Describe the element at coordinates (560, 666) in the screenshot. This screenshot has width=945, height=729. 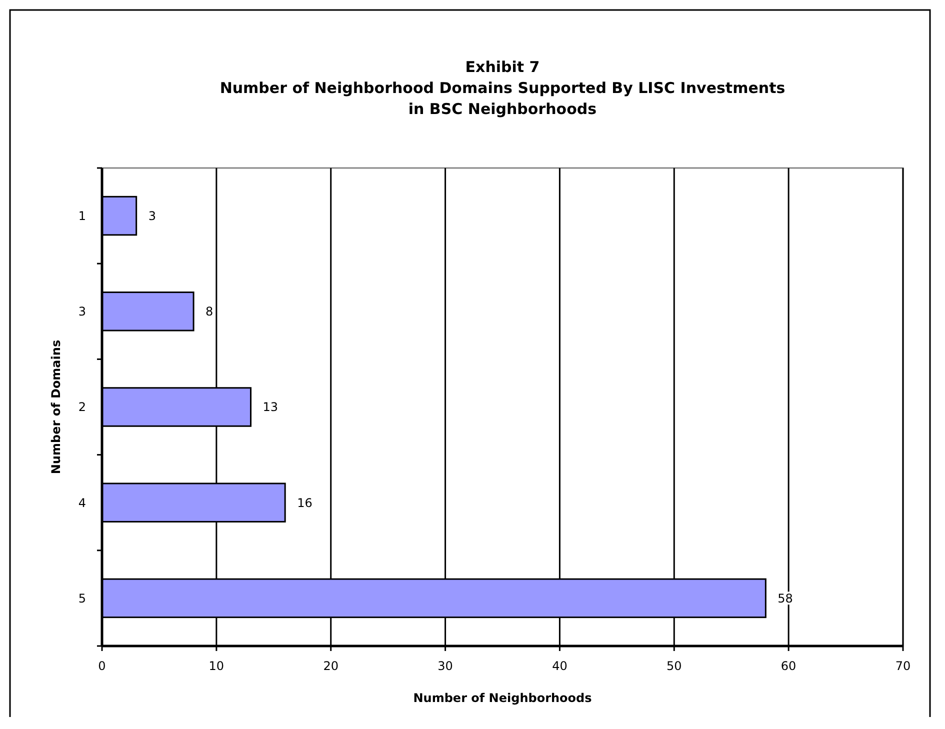
I see `x-tick-label: 40` at that location.